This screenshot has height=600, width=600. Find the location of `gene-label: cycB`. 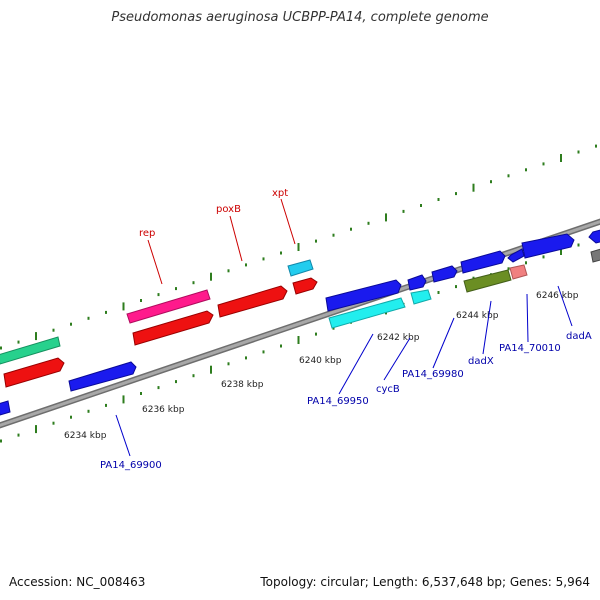

gene-label: cycB is located at coordinates (388, 389).